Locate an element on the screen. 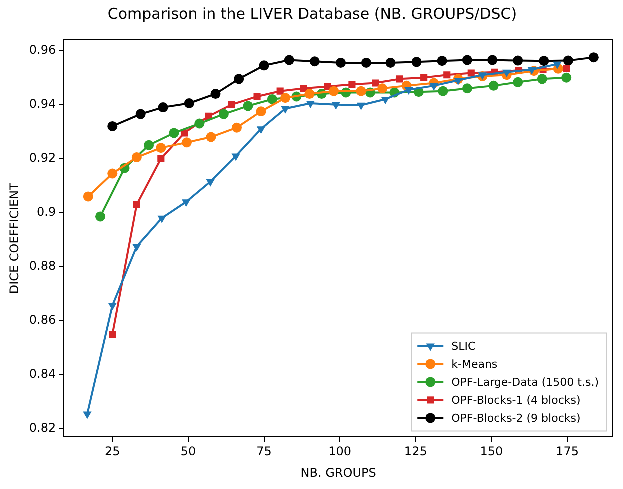  x-tick-label: 100 is located at coordinates (340, 451).